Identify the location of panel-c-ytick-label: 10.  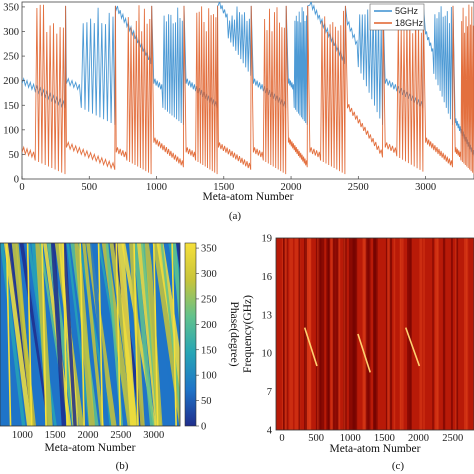
(267, 354).